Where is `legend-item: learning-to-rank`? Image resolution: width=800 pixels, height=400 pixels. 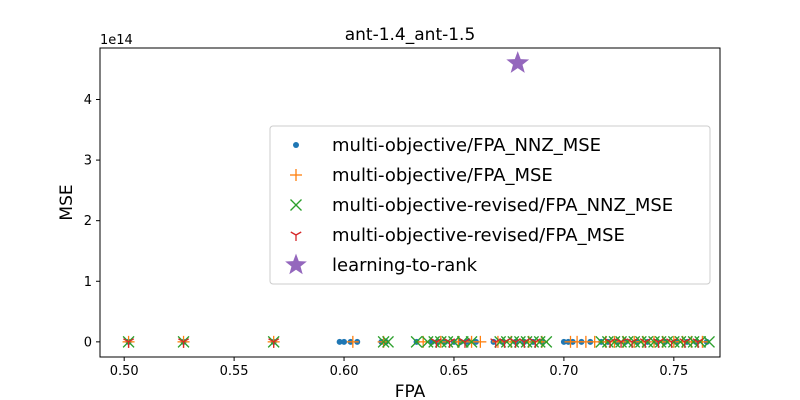
legend-item: learning-to-rank is located at coordinates (381, 264).